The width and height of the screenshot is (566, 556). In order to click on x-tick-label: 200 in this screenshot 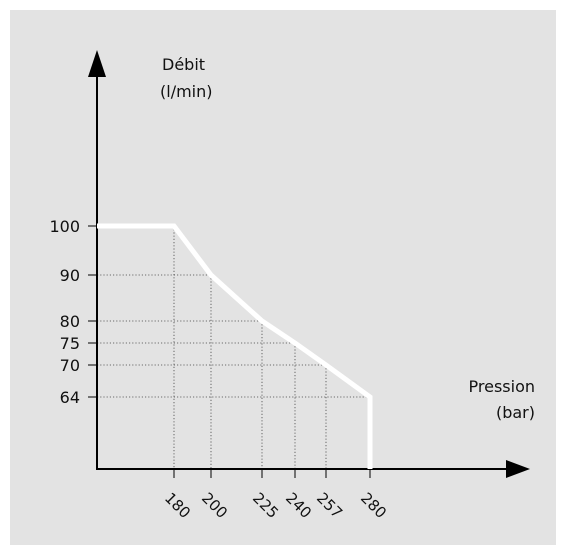, I will do `click(214, 505)`.